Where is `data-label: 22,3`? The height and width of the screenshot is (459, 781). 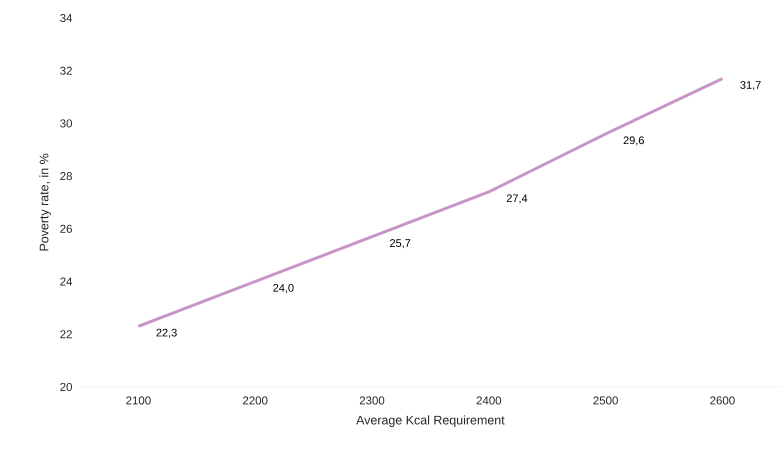
data-label: 22,3 is located at coordinates (166, 333).